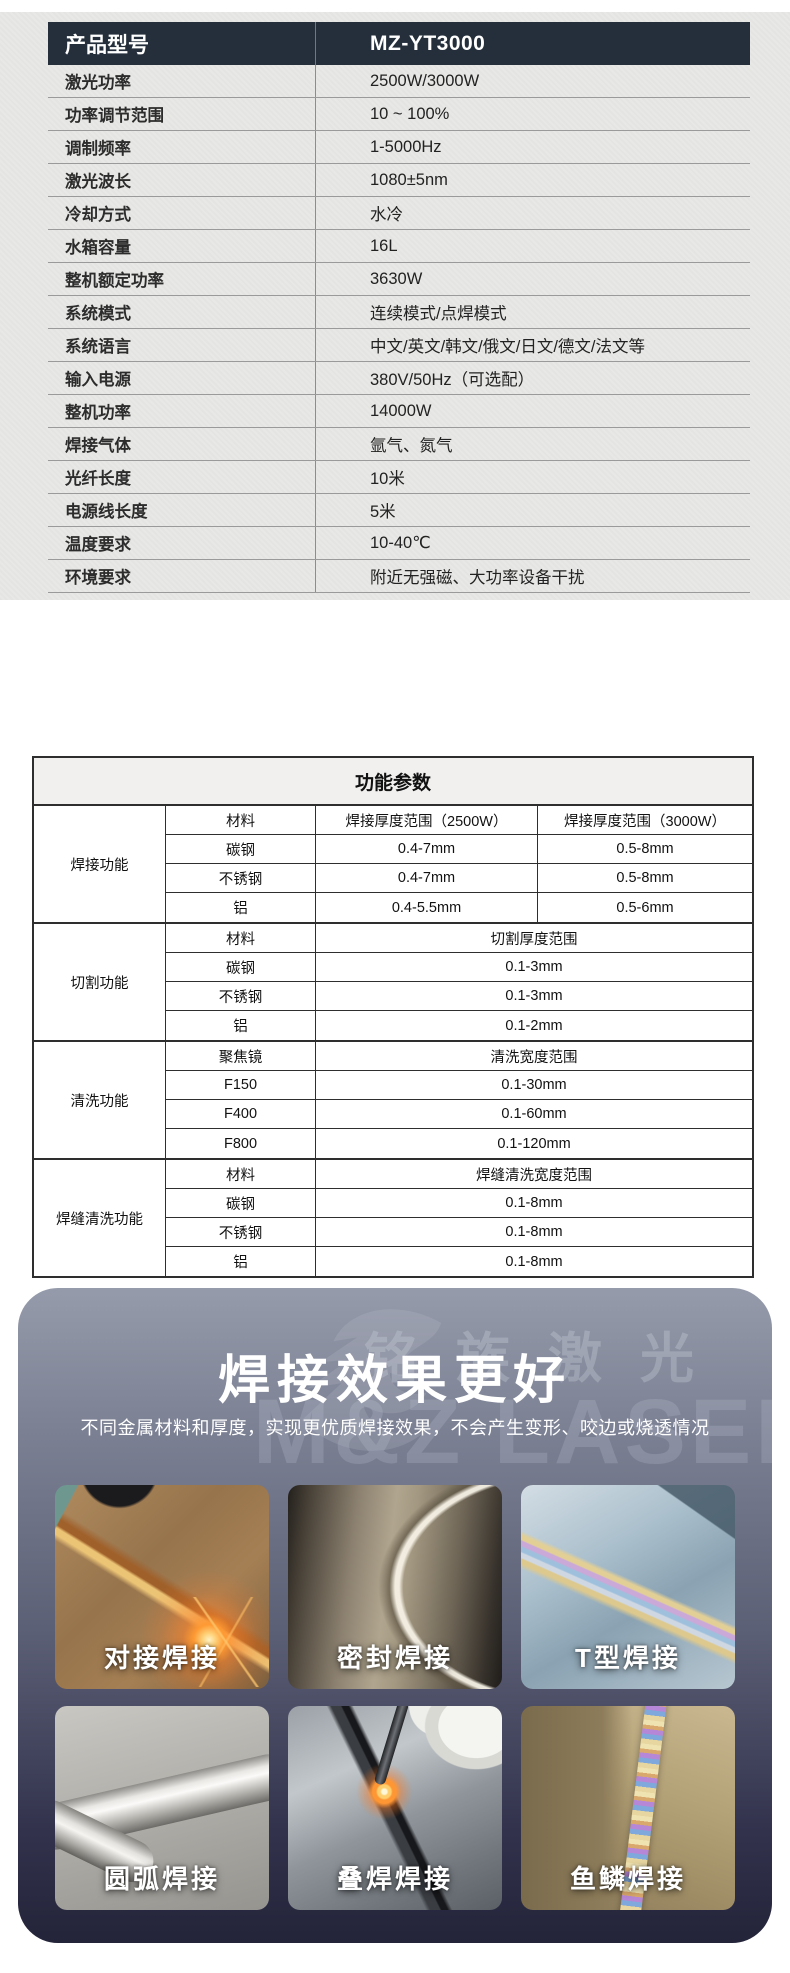 The height and width of the screenshot is (1973, 790). I want to click on spec-row: 整机功率 14000W, so click(399, 411).